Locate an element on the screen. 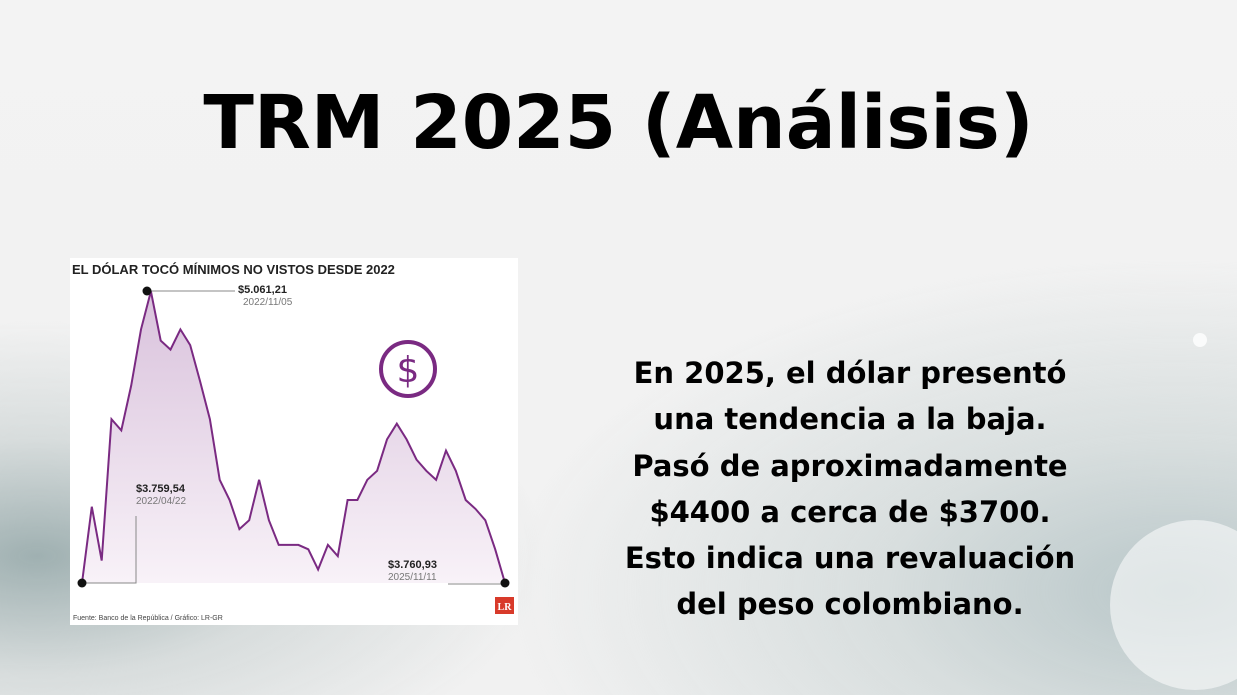 Image resolution: width=1237 pixels, height=695 pixels. lr-logo: LR is located at coordinates (504, 605).